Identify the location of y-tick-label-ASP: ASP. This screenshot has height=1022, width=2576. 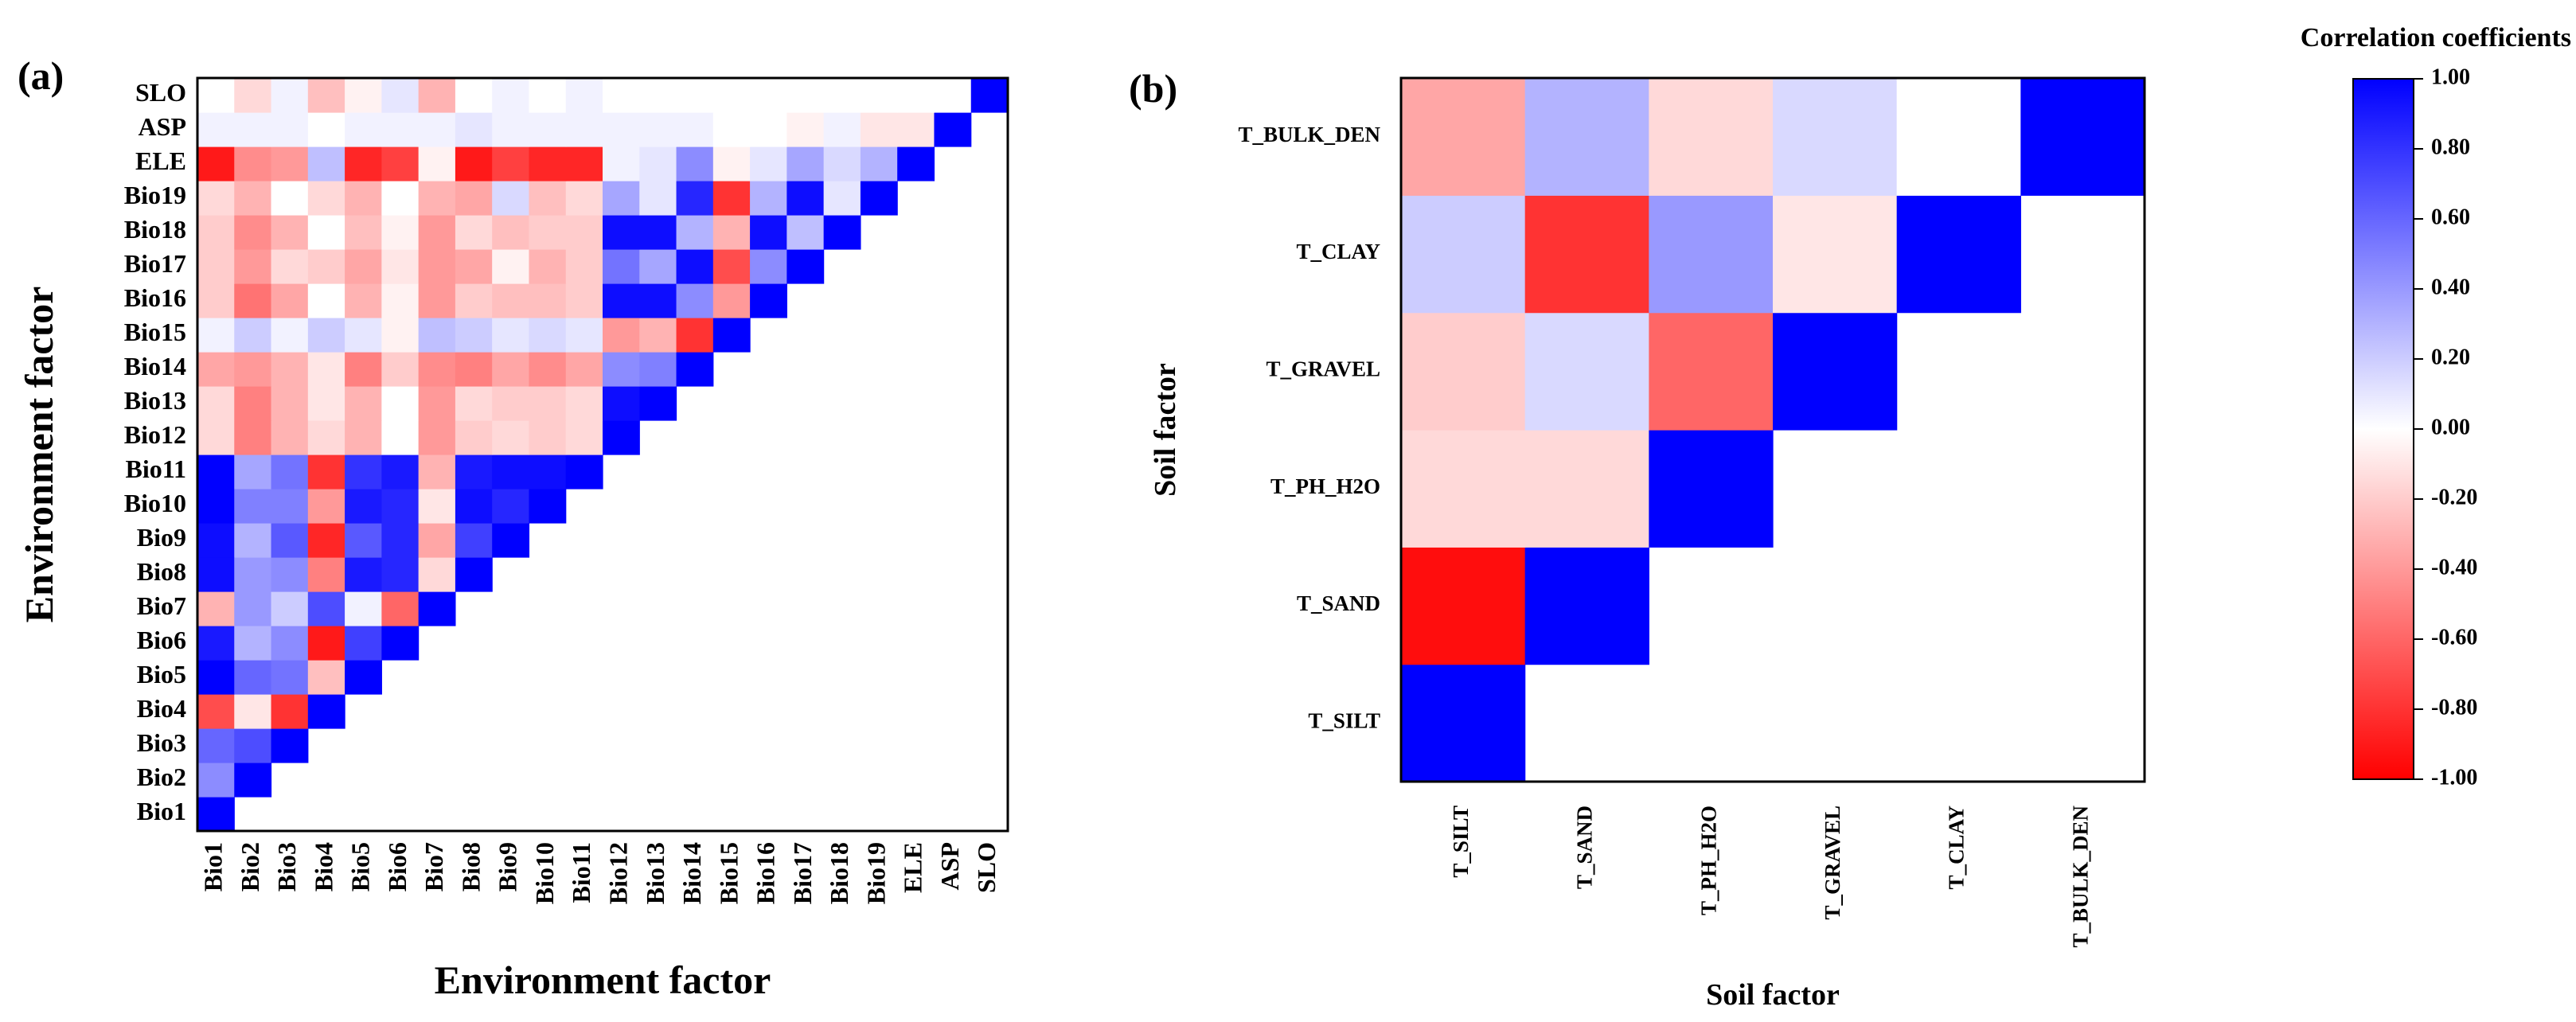
(162, 126).